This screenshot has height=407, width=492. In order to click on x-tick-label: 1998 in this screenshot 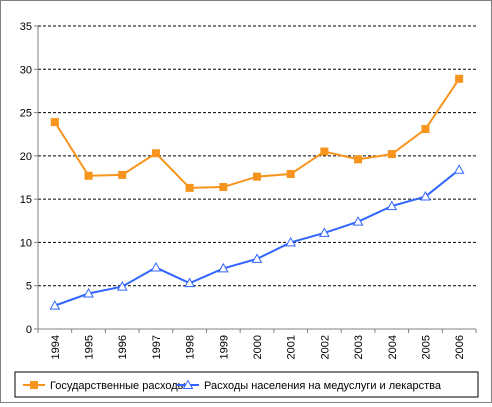, I will do `click(191, 347)`.